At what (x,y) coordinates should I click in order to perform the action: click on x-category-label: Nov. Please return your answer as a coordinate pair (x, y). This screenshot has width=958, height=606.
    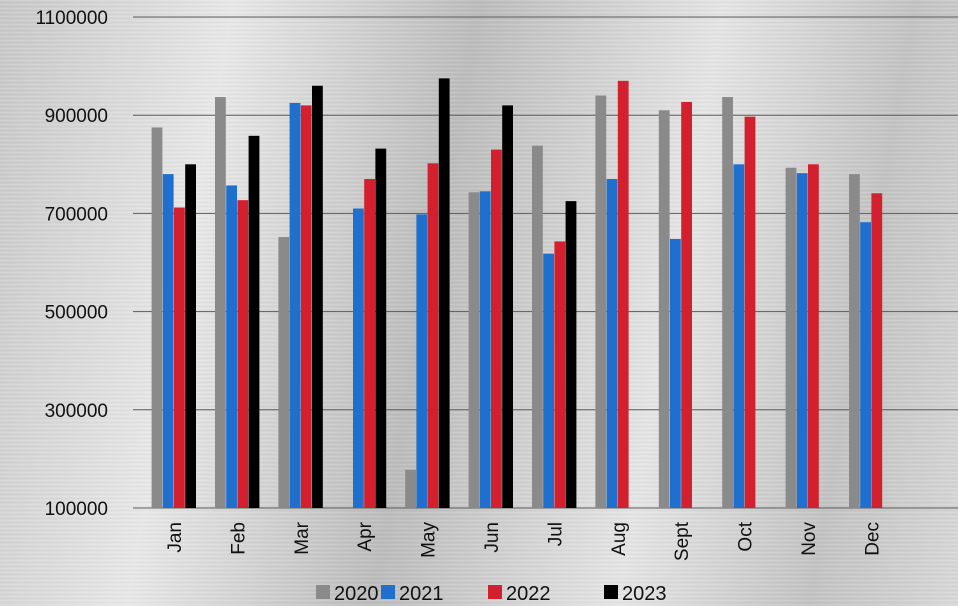
    Looking at the image, I should click on (809, 539).